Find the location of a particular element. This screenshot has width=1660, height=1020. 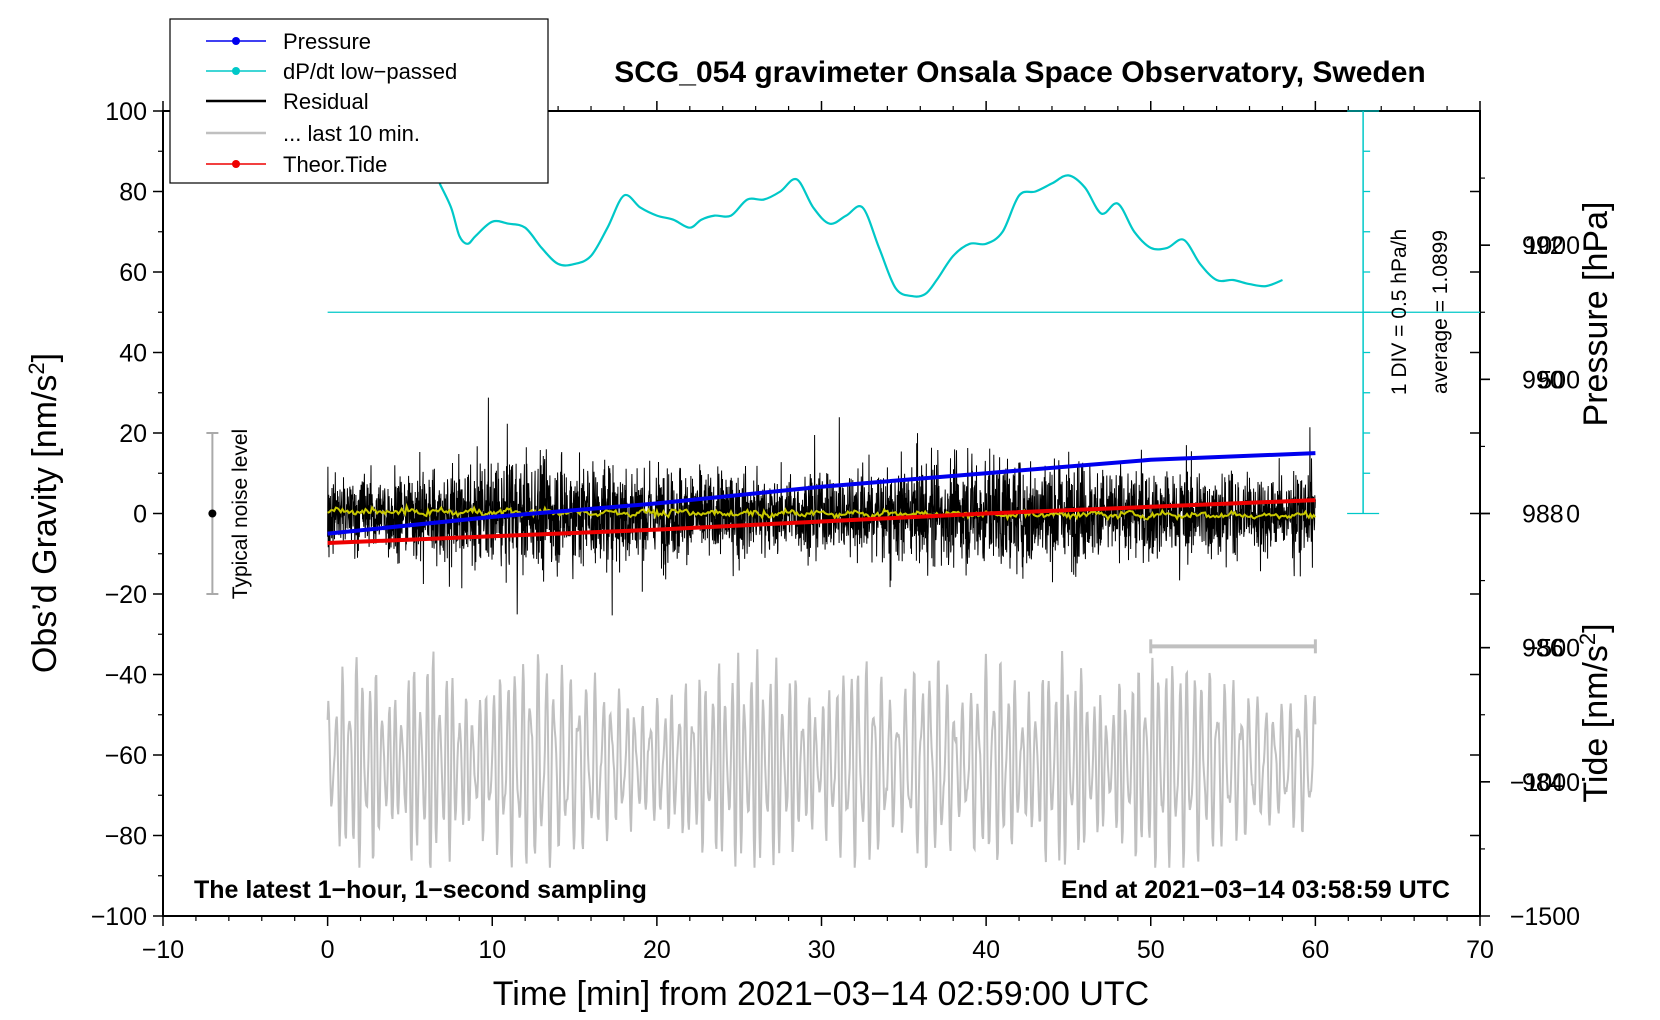

dpdt-line is located at coordinates (860, 236).